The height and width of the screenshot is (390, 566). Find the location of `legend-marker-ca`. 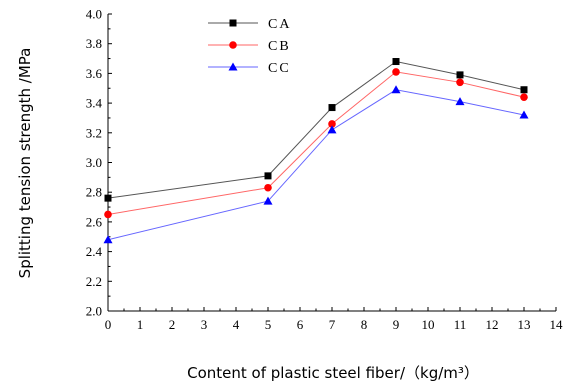

legend-marker-ca is located at coordinates (233, 23).